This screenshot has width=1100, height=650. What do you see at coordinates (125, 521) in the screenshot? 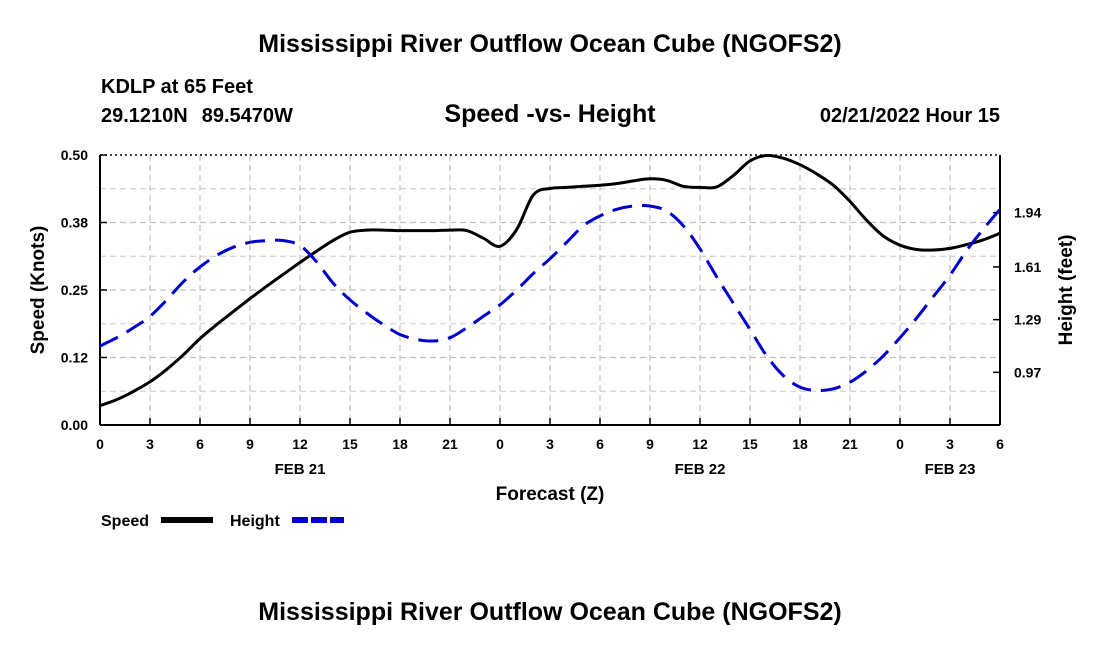
I see `legend-label-speed: Speed` at bounding box center [125, 521].